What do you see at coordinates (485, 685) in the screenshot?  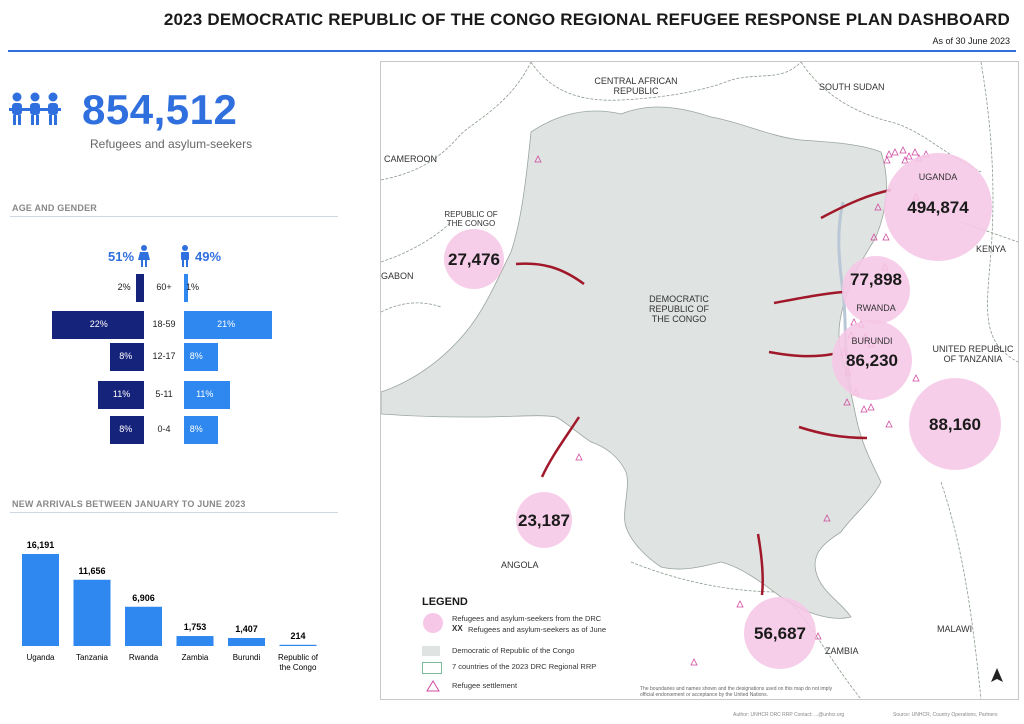 I see `legend-settlement-label: Refugee settlement` at bounding box center [485, 685].